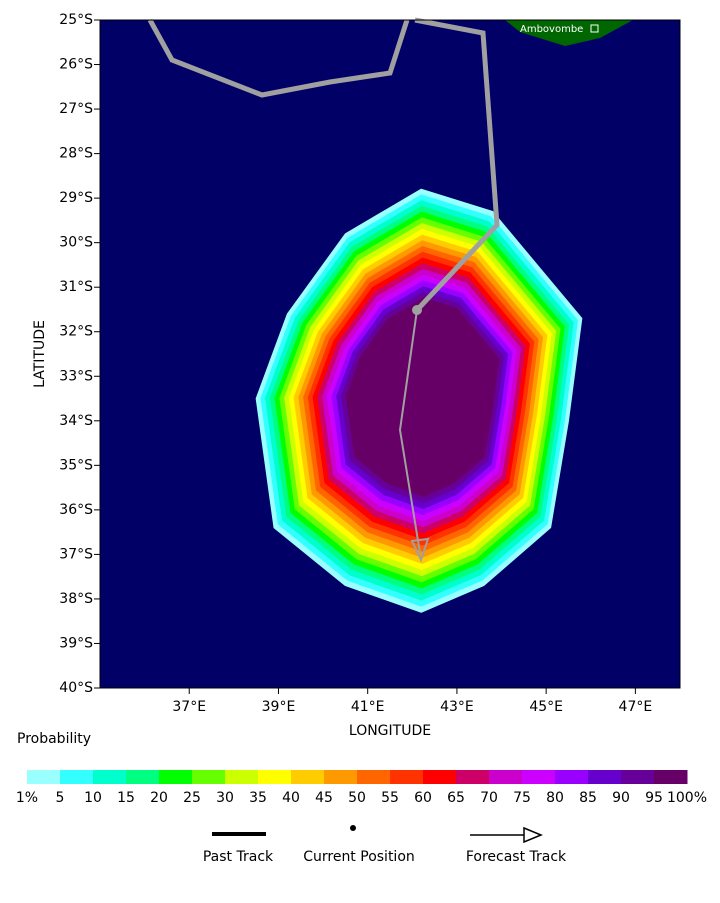 This screenshot has width=720, height=903. I want to click on lon-tick-label: 37°E, so click(189, 707).